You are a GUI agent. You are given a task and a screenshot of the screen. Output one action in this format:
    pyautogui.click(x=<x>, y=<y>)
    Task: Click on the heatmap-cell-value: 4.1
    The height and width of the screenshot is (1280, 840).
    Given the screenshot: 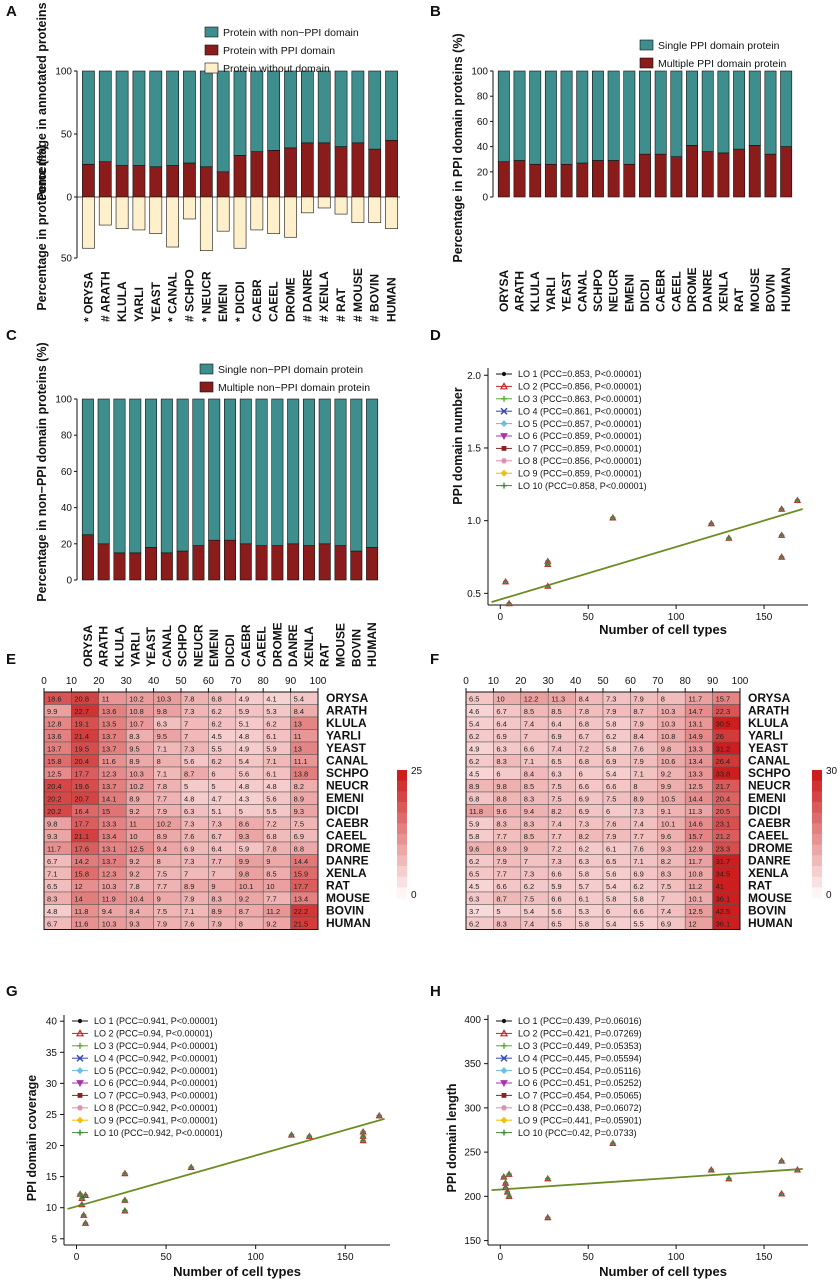 What is the action you would take?
    pyautogui.click(x=271, y=699)
    